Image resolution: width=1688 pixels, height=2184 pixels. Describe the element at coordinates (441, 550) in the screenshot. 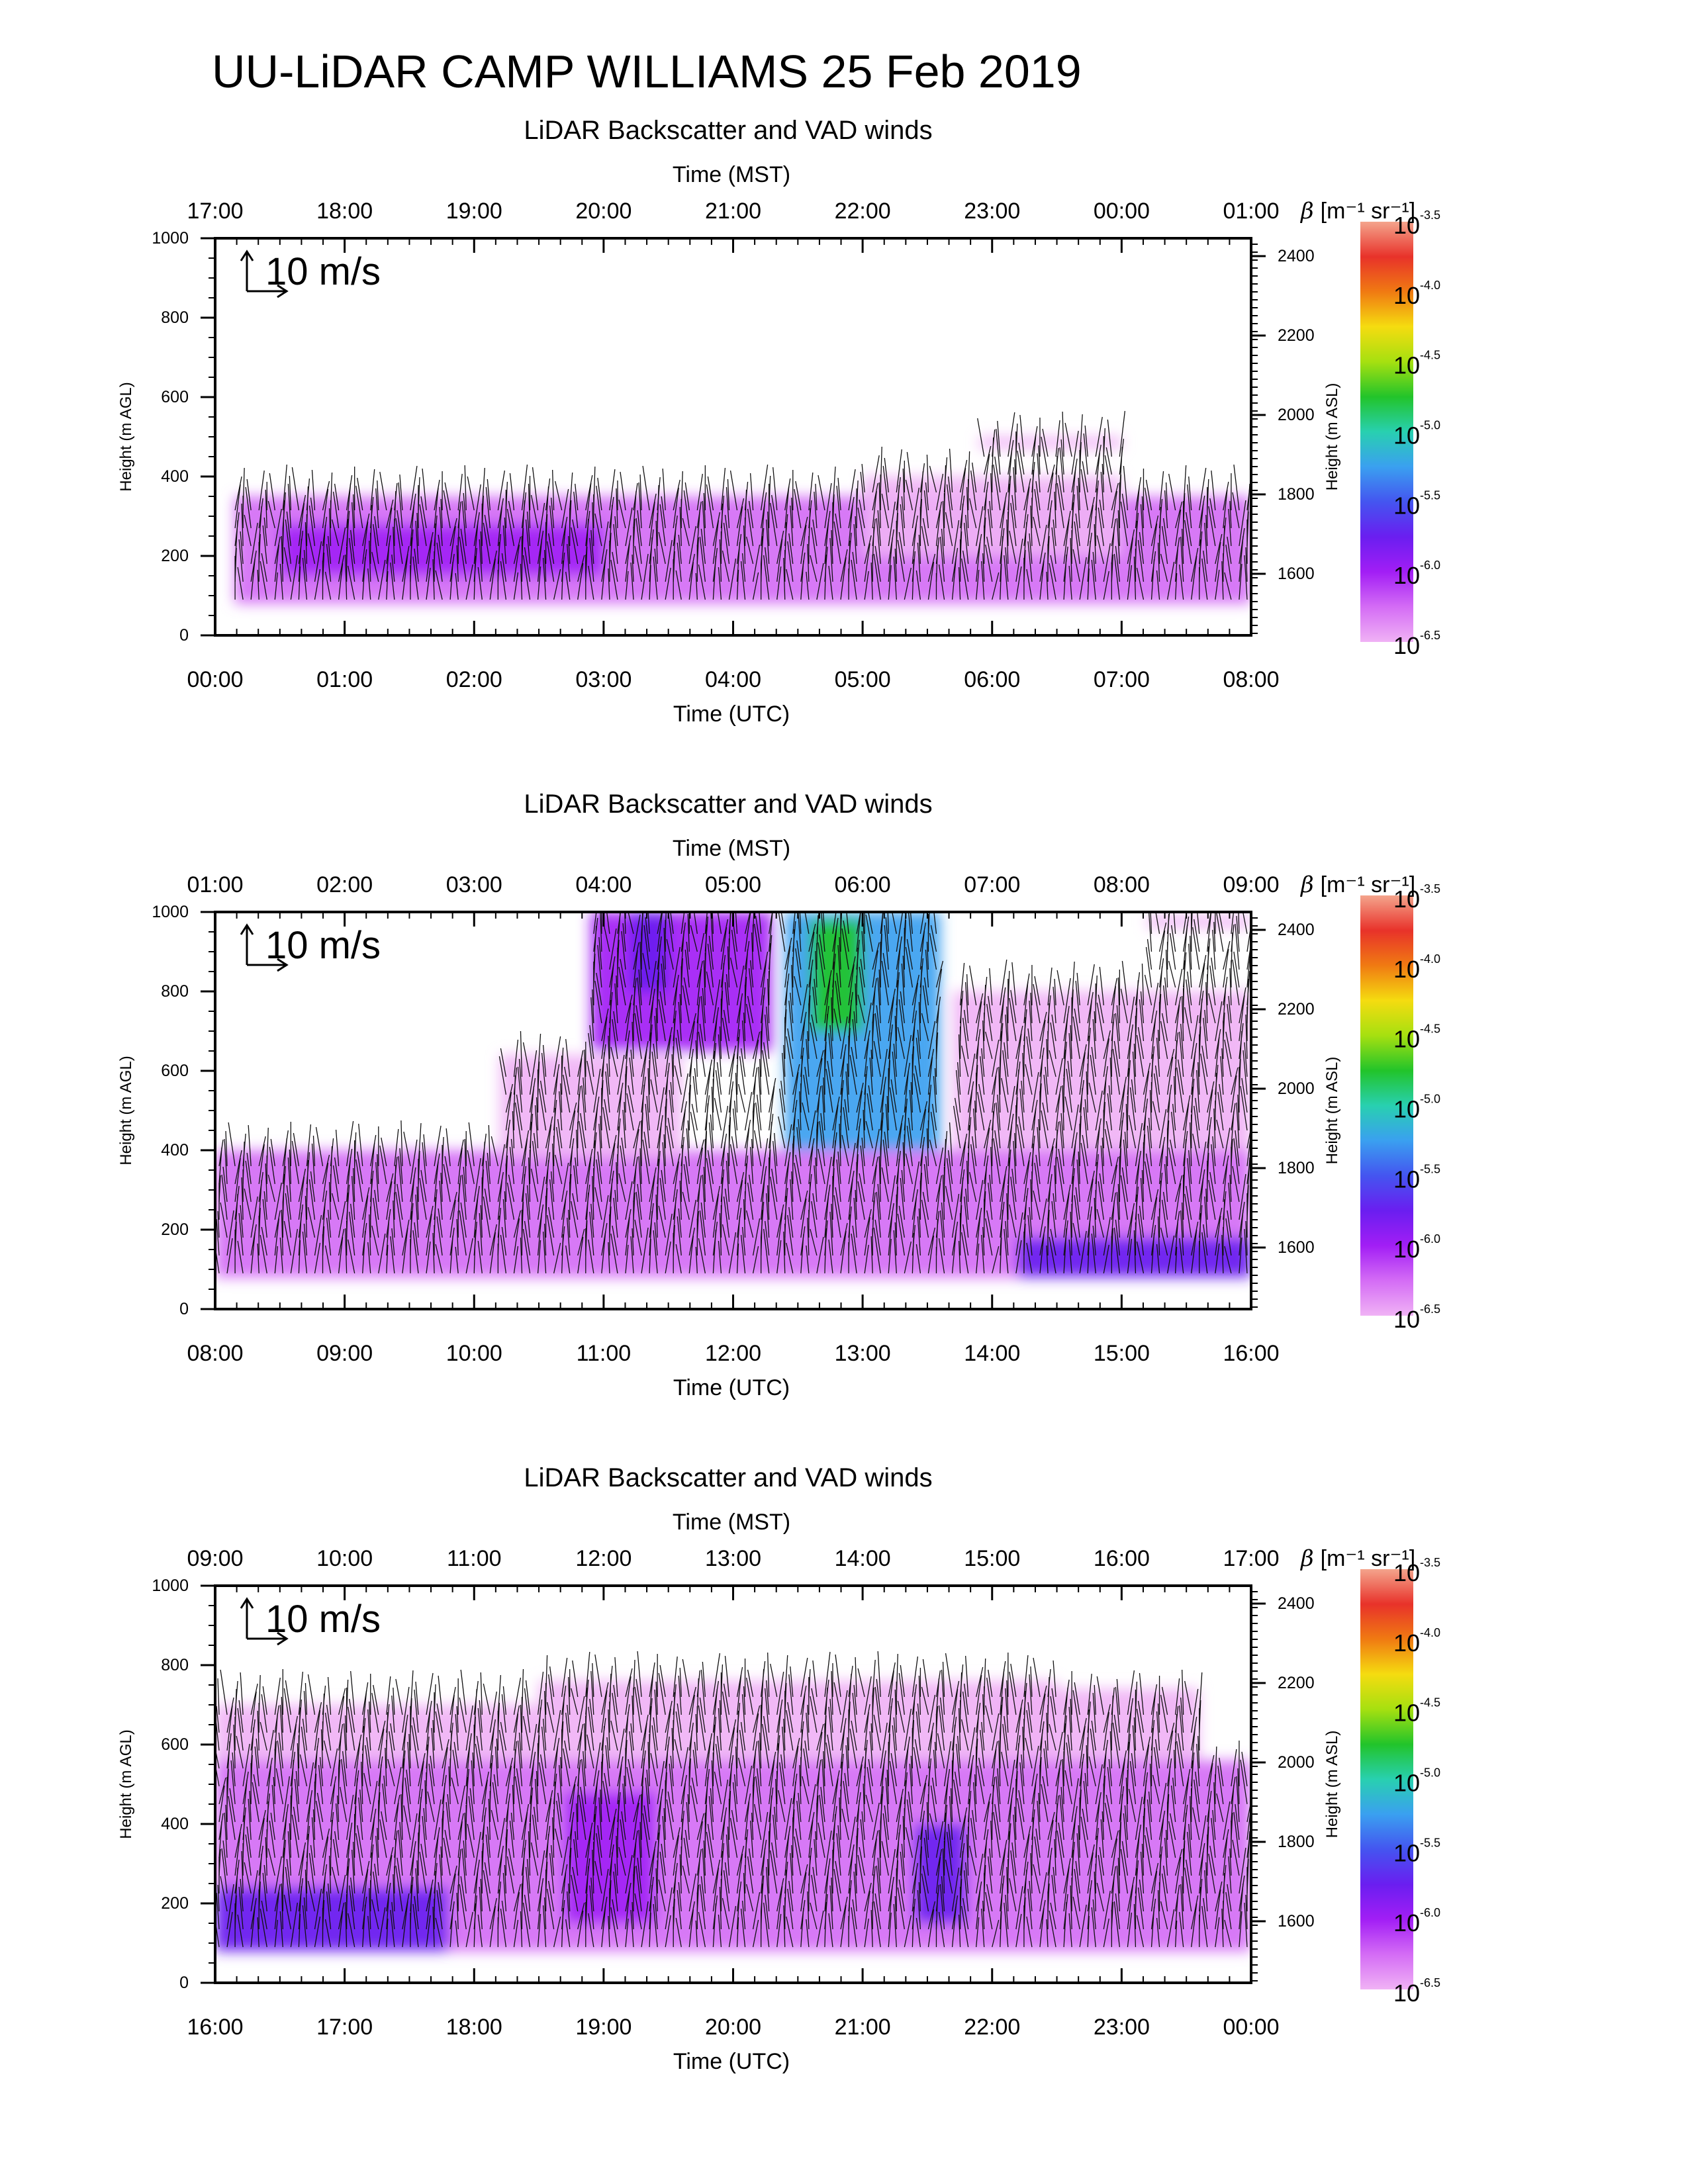

I see `backscatter-region` at that location.